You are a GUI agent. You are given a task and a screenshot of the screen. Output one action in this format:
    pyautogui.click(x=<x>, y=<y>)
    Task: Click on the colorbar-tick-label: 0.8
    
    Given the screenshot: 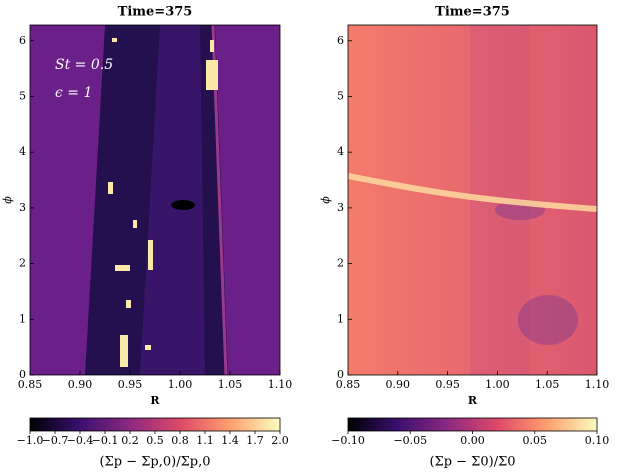 What is the action you would take?
    pyautogui.click(x=180, y=440)
    